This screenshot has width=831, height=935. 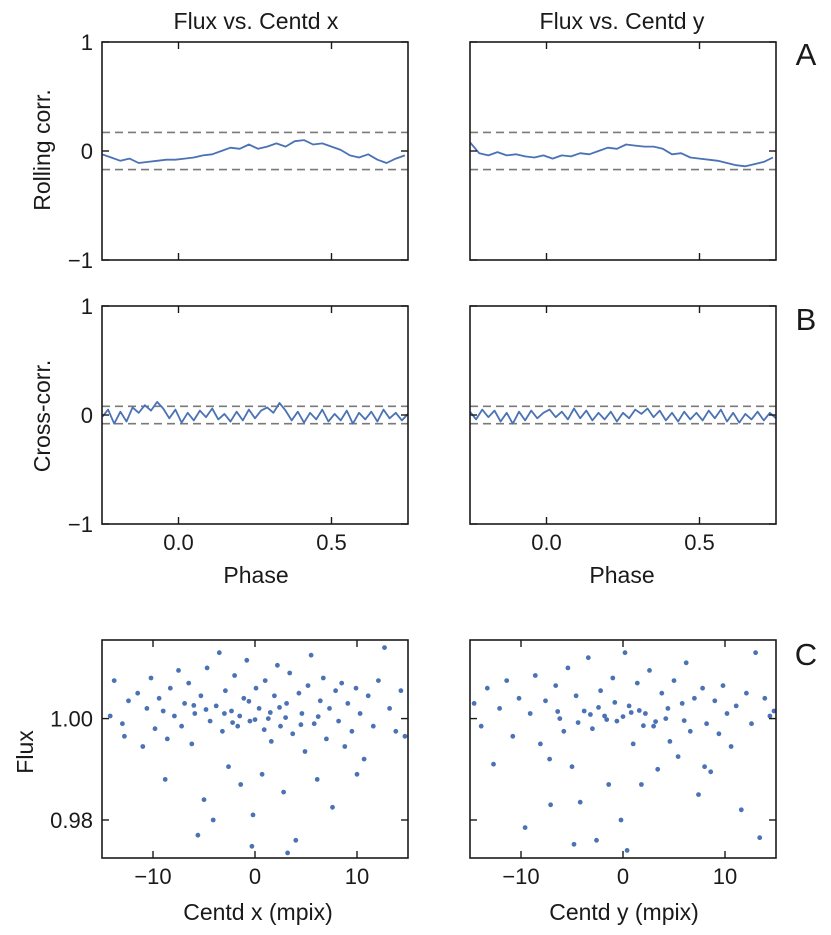 What do you see at coordinates (623, 430) in the screenshot?
I see `panel-b-flux-vs-centd-y: 0.0 0.5` at bounding box center [623, 430].